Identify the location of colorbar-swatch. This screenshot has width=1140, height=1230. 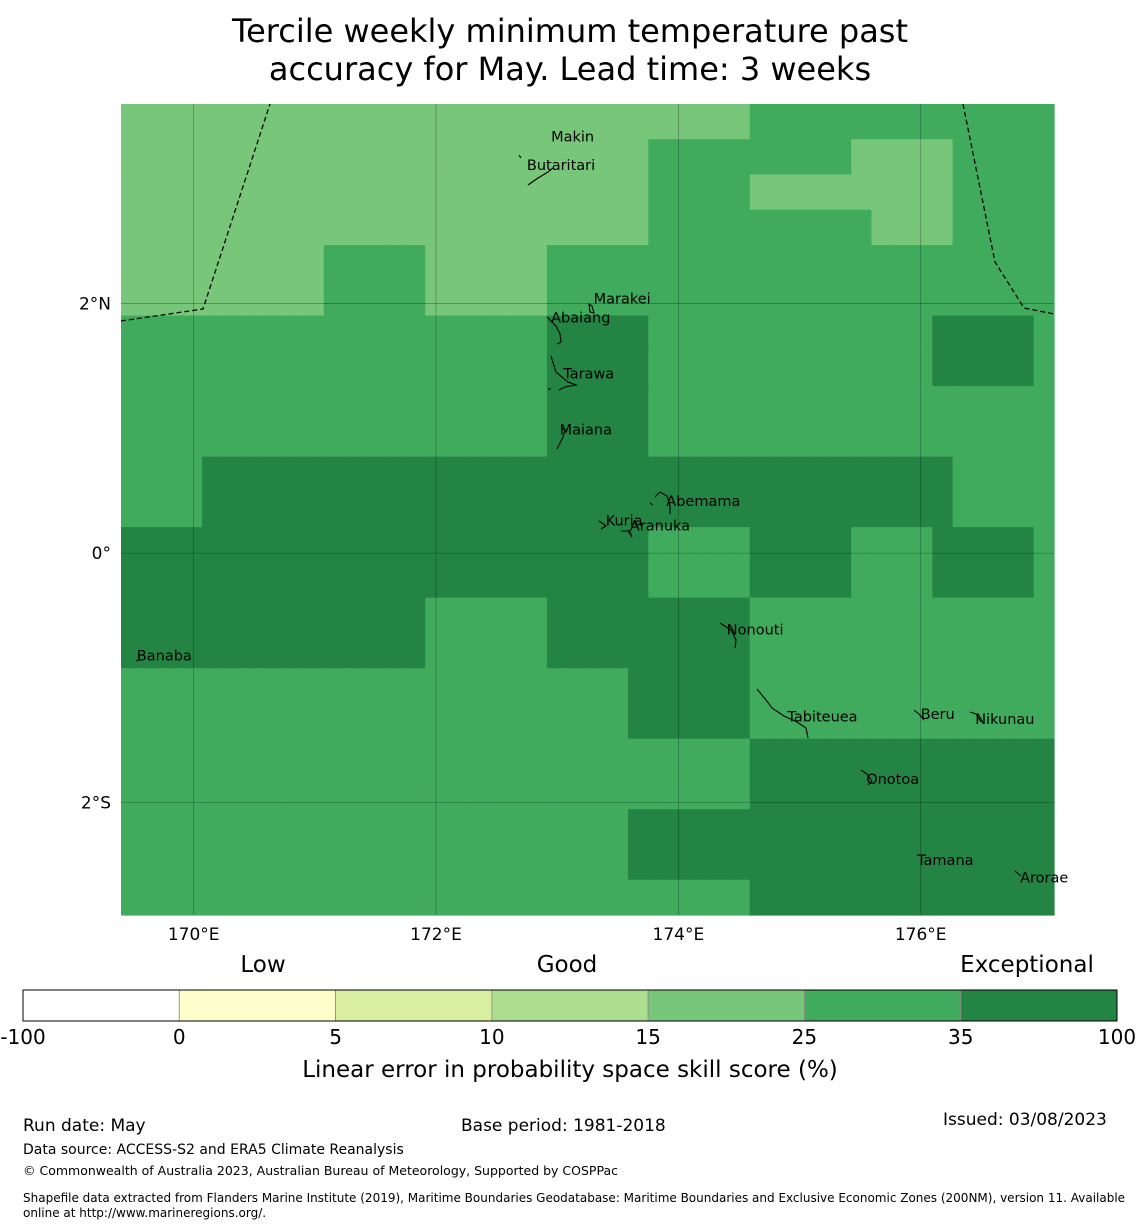
(883, 1005).